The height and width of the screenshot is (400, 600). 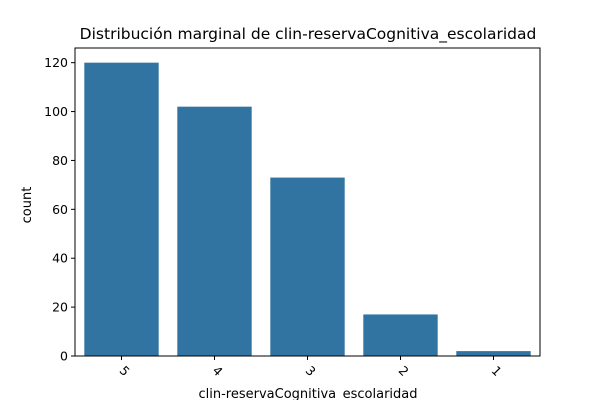 I want to click on y-tick-label: 100, so click(x=56, y=111).